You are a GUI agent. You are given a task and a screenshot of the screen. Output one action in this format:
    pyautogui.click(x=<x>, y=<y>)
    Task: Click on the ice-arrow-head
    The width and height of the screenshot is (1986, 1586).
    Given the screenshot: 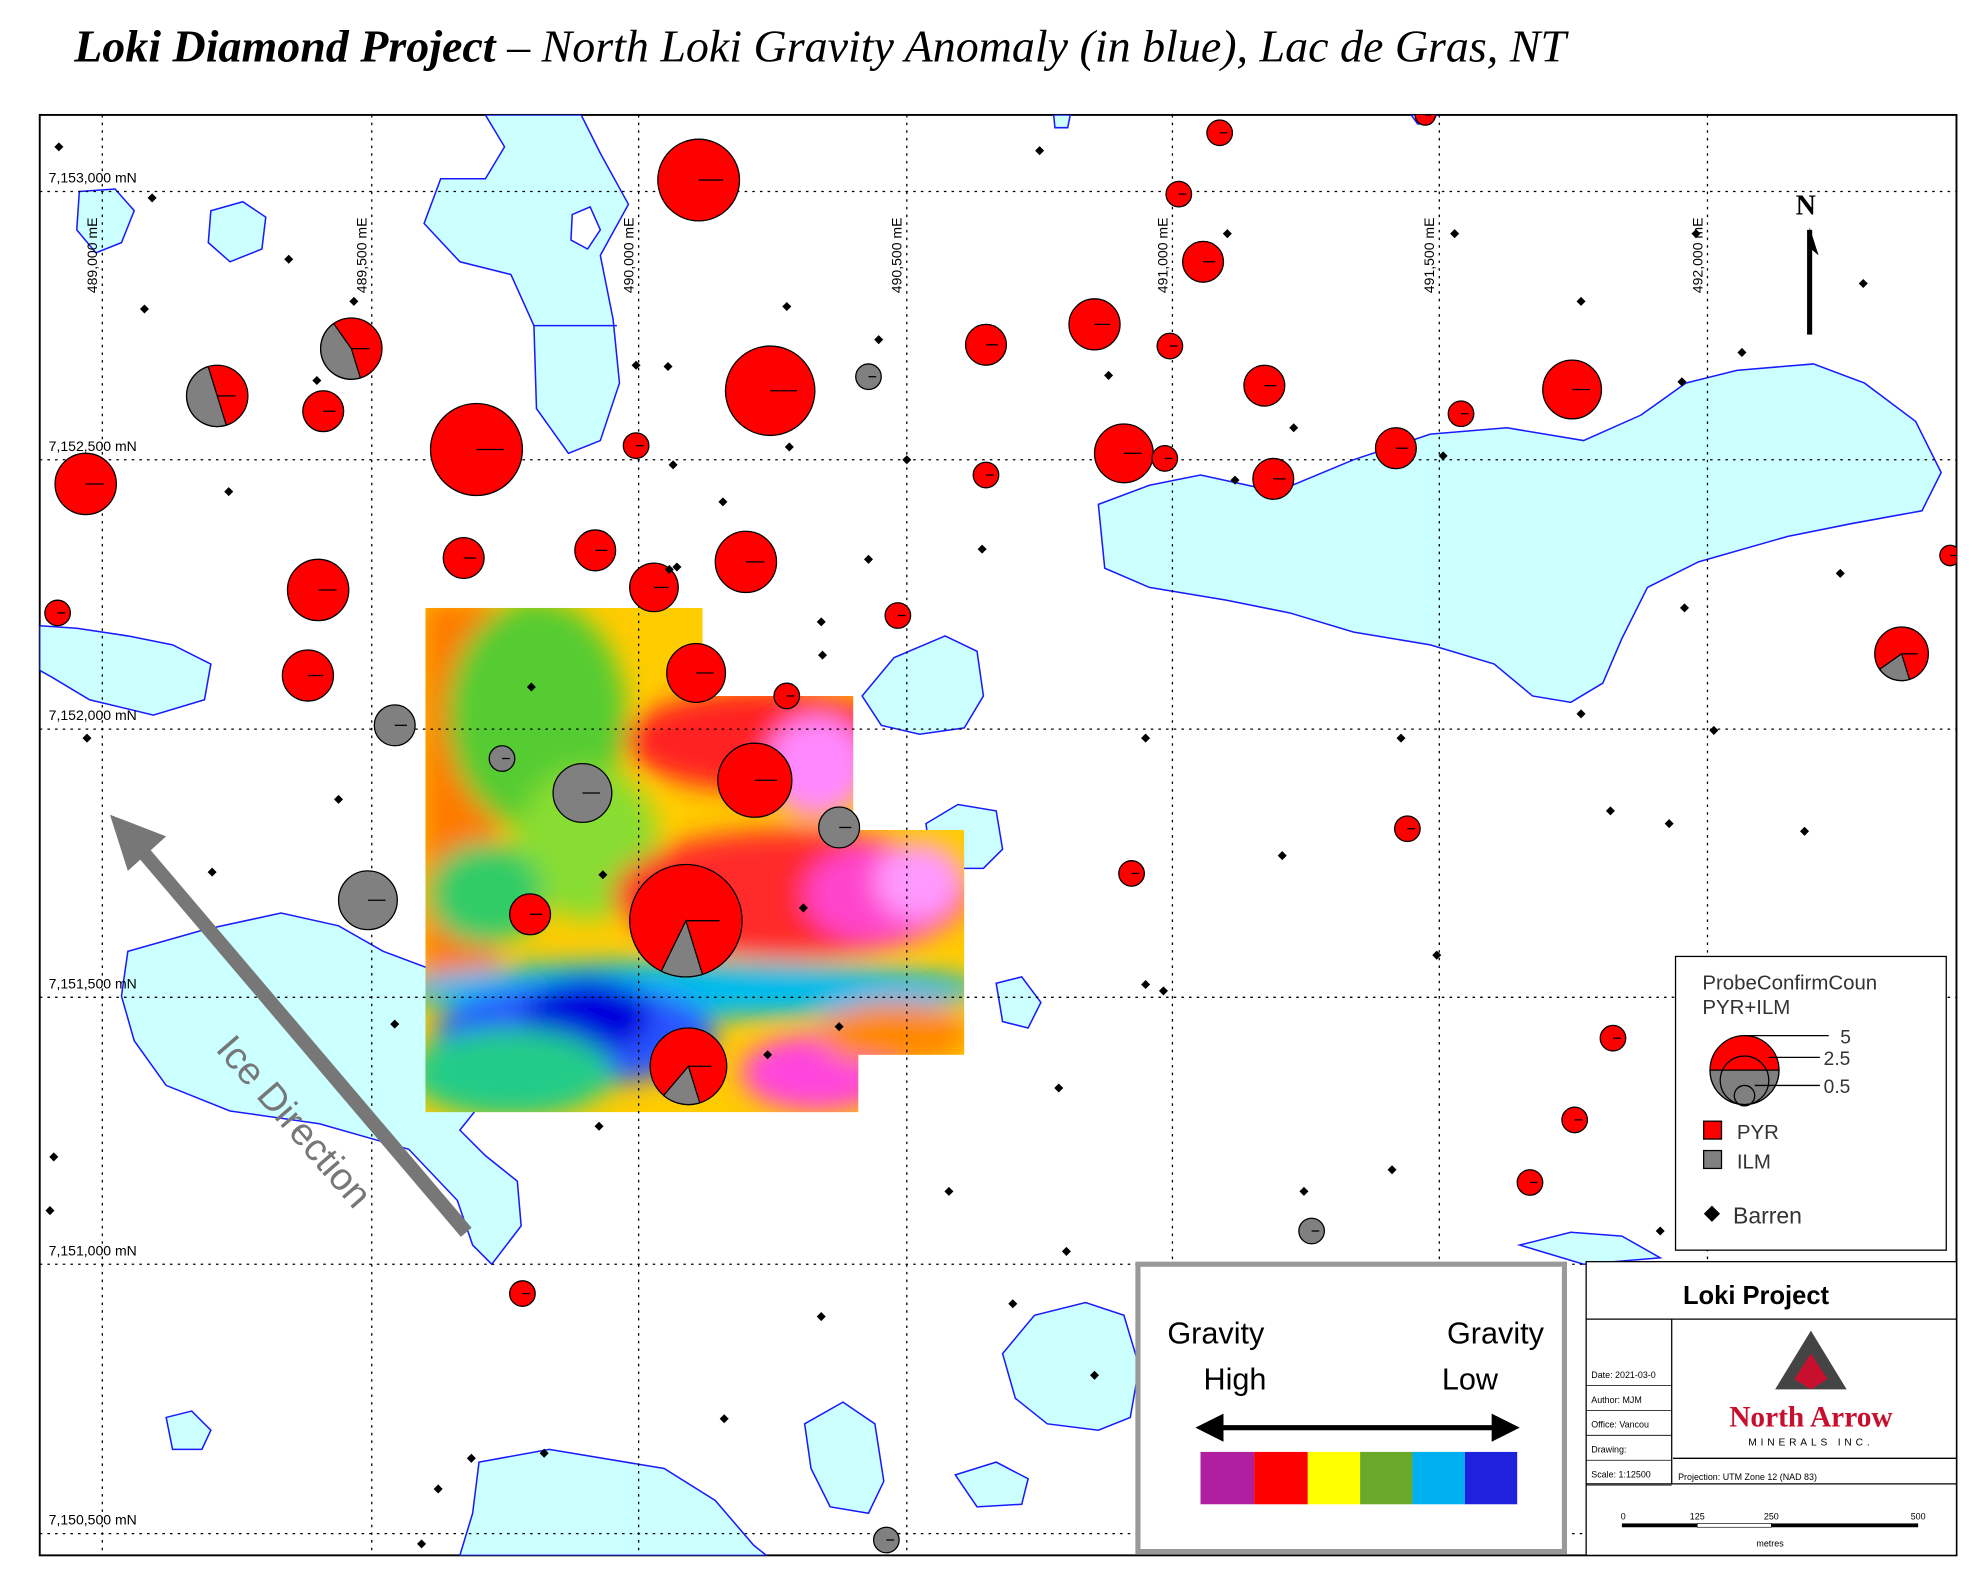 What is the action you would take?
    pyautogui.click(x=138, y=842)
    